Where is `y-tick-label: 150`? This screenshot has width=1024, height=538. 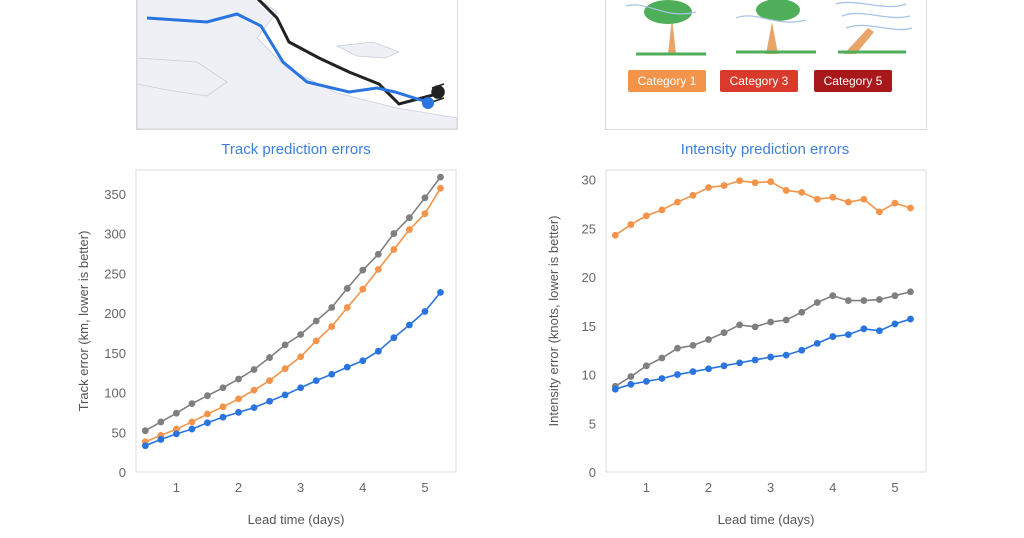 y-tick-label: 150 is located at coordinates (115, 353).